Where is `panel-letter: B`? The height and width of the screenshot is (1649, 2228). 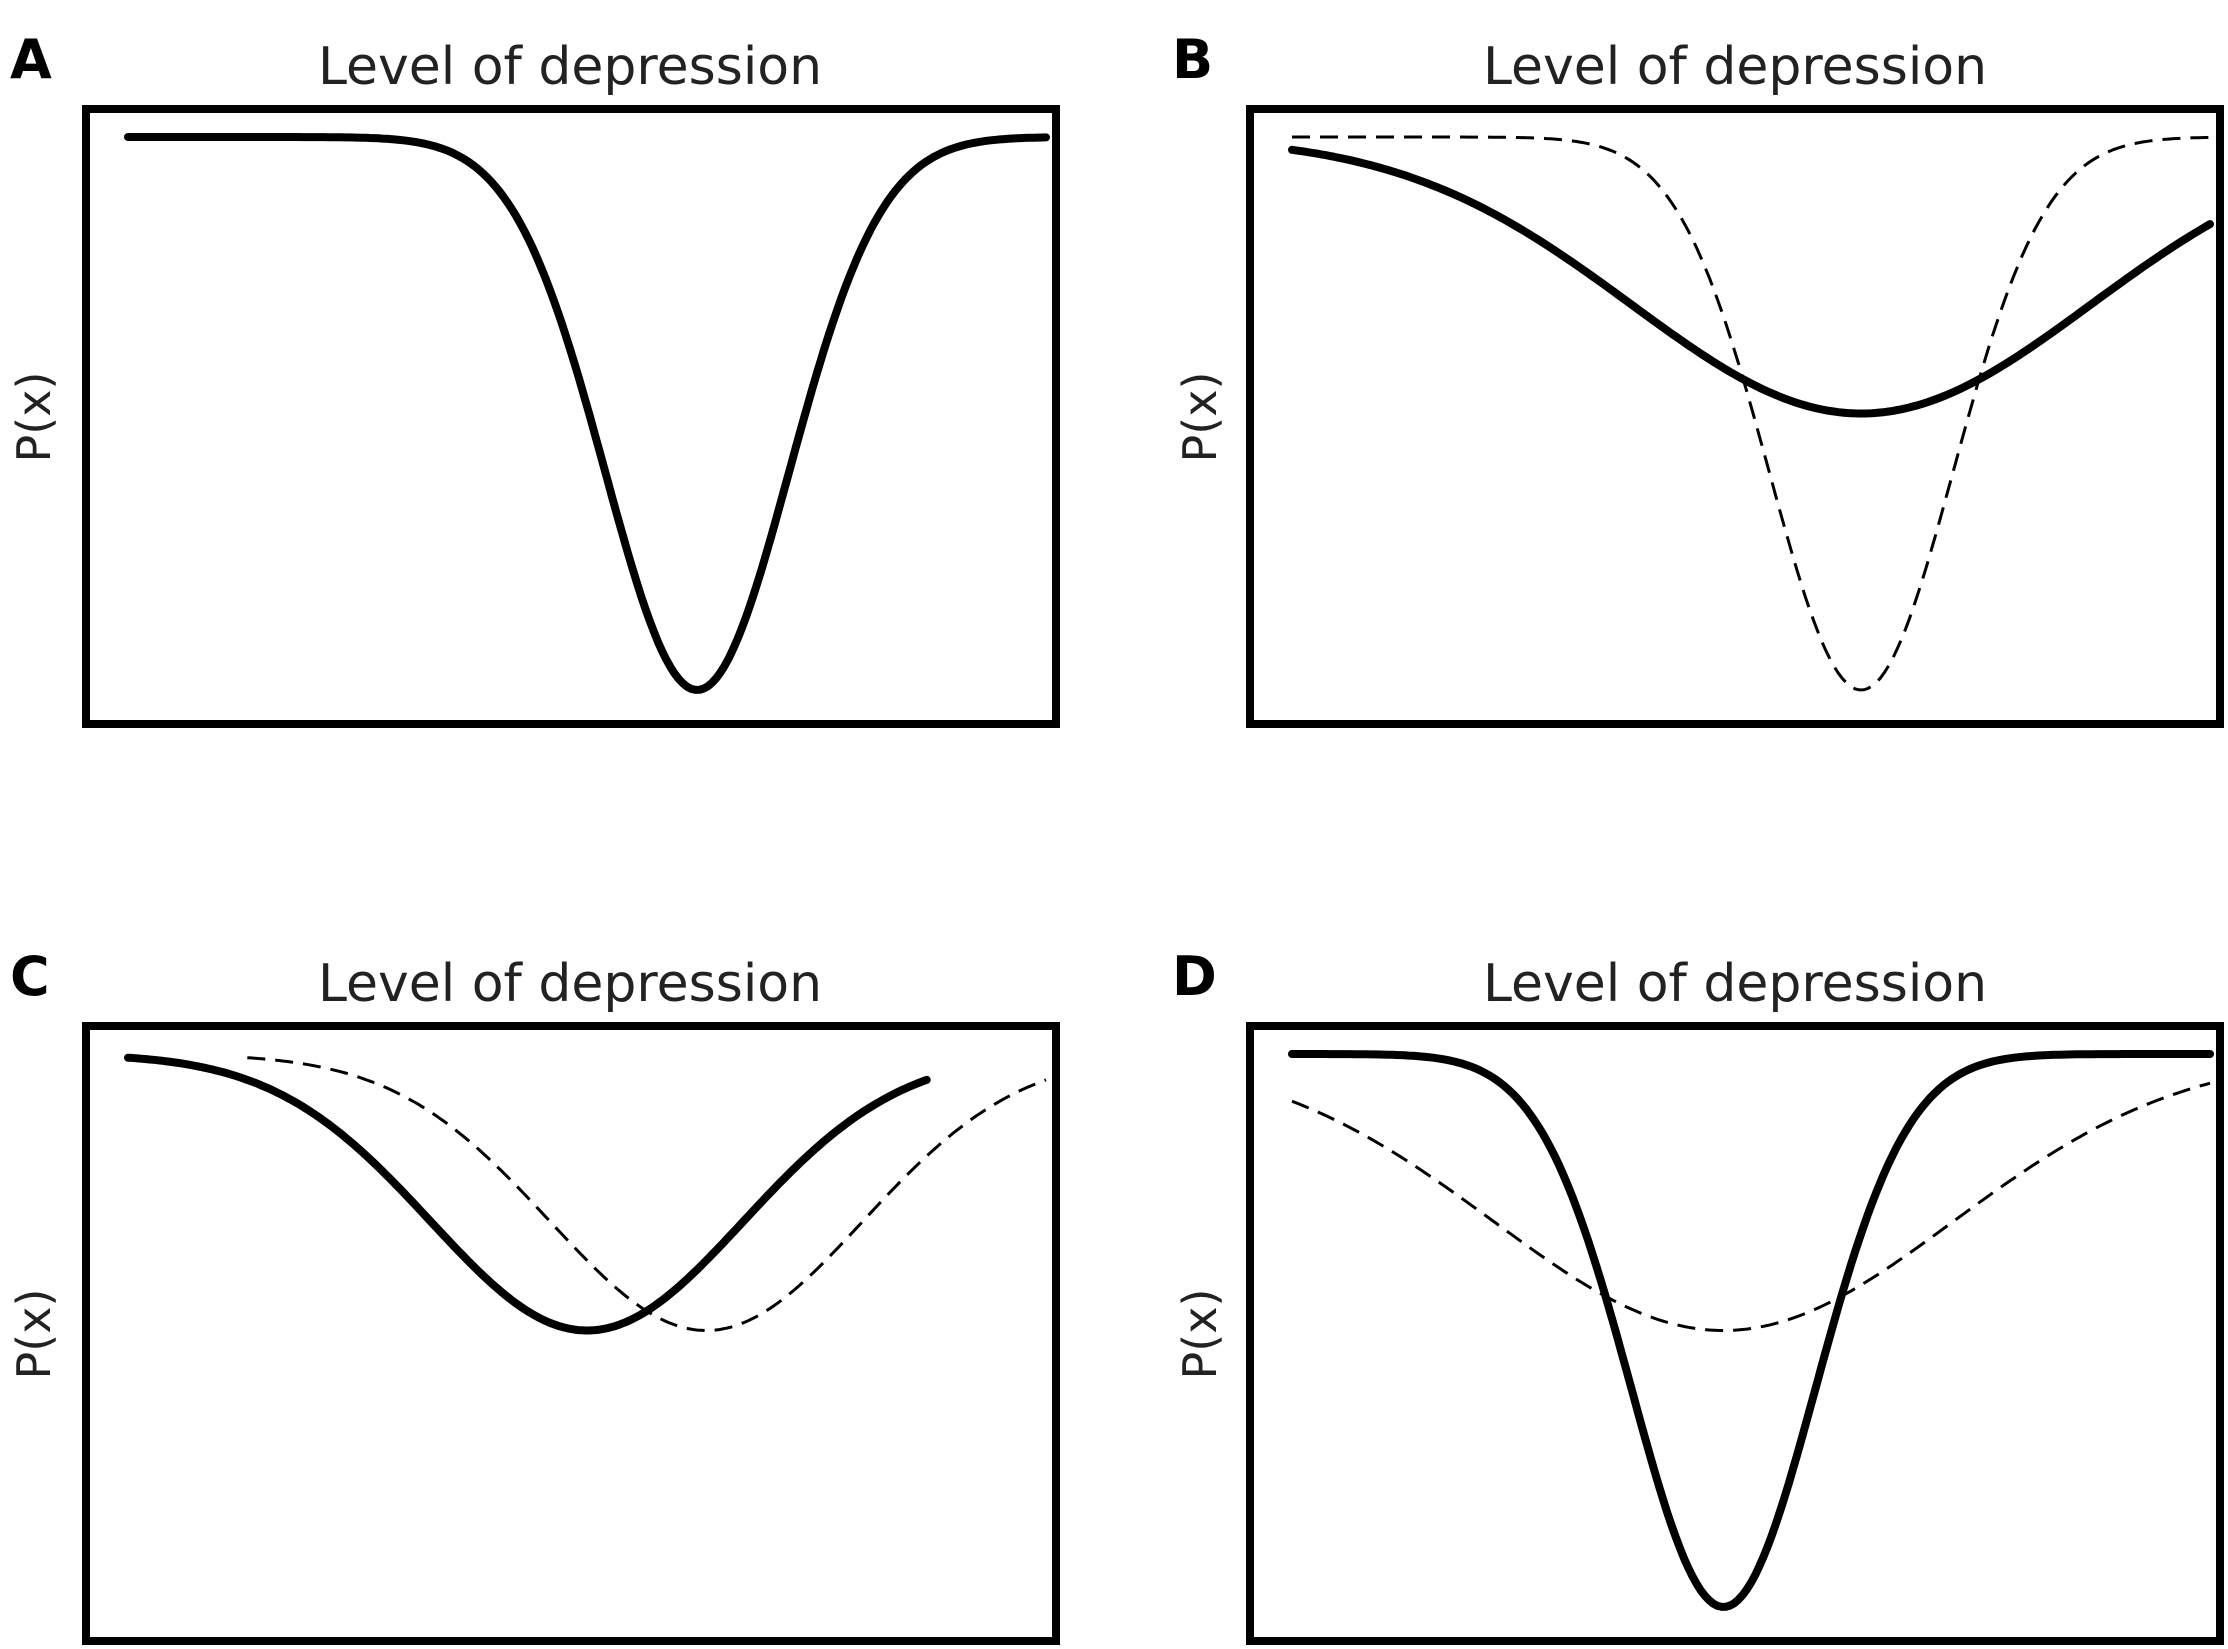
panel-letter: B is located at coordinates (1192, 59).